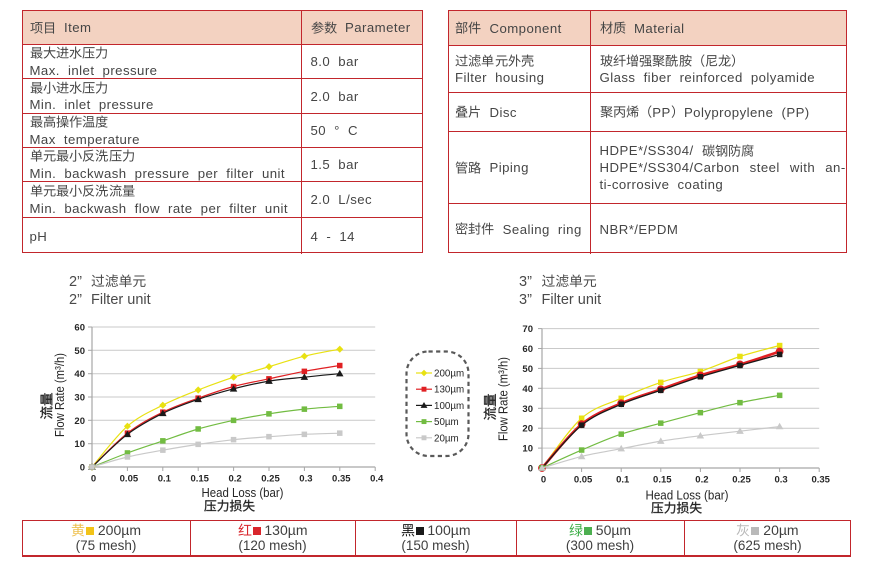  Describe the element at coordinates (449, 390) in the screenshot. I see `svg-text: 130µm` at that location.